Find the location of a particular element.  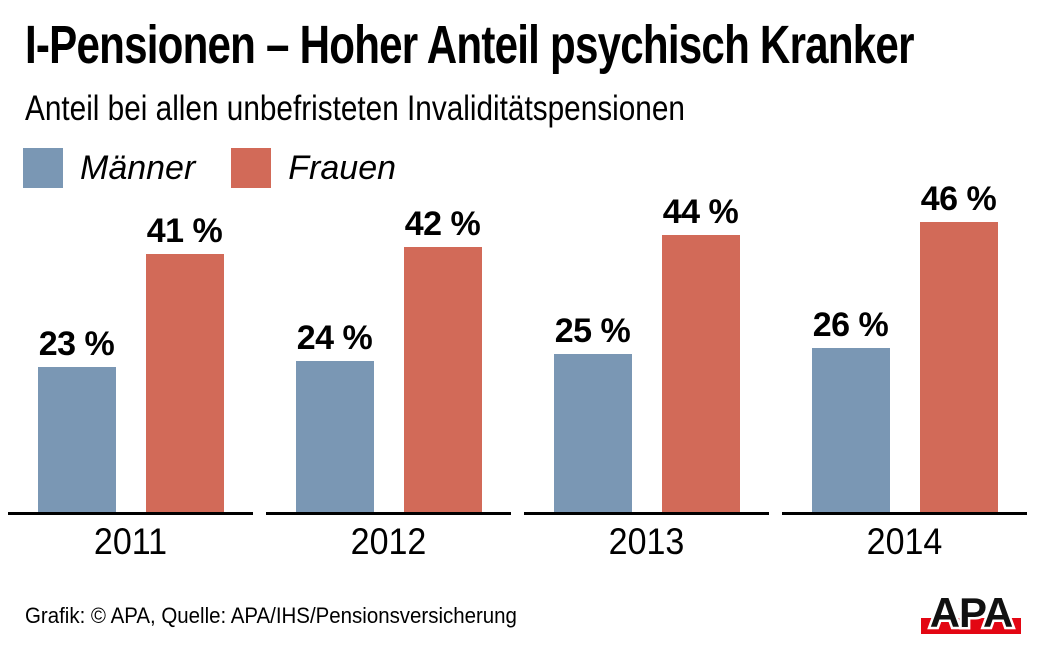

x-axis-label-2012: 2012 is located at coordinates (388, 541).